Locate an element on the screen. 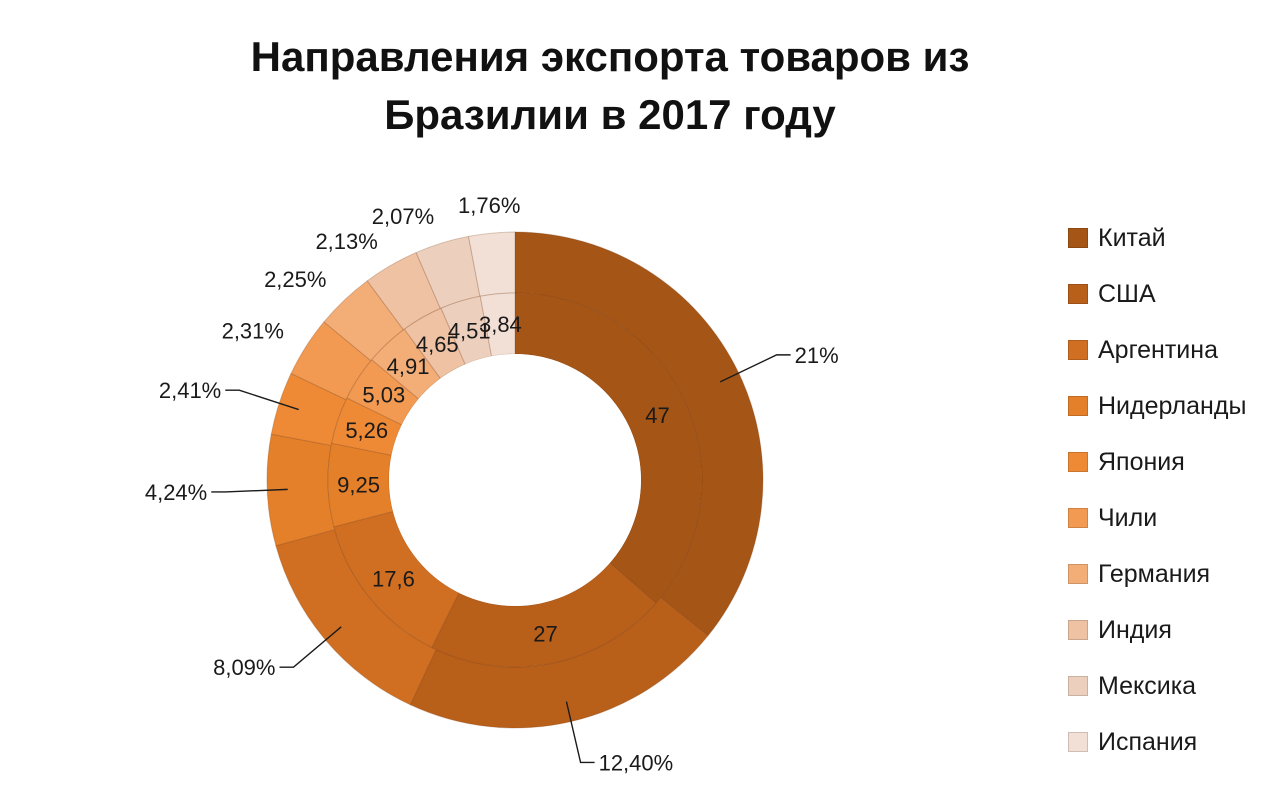 This screenshot has width=1280, height=791. outer-data-label-germany: 2,25% is located at coordinates (295, 279).